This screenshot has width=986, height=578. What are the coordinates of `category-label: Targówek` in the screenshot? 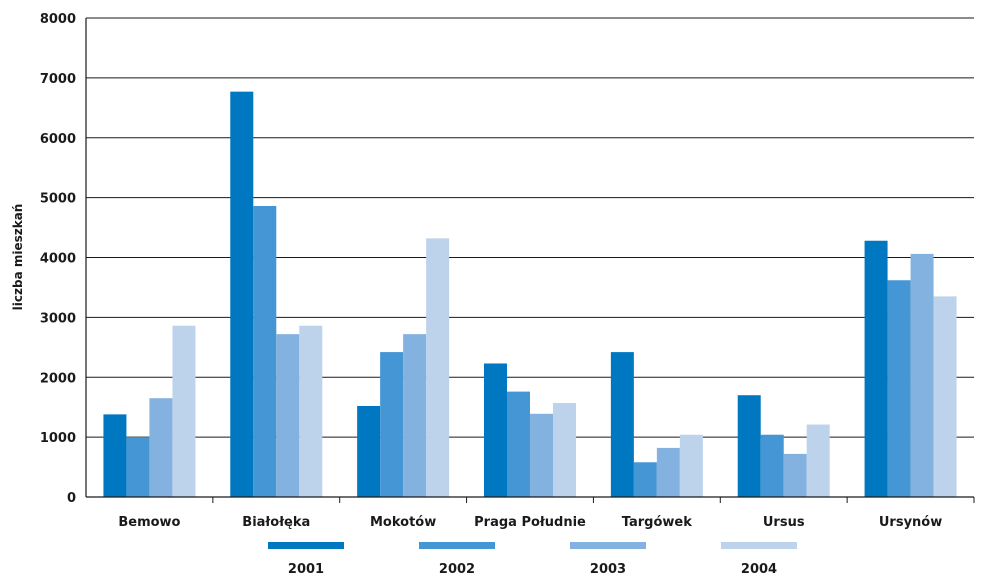 It's located at (657, 522).